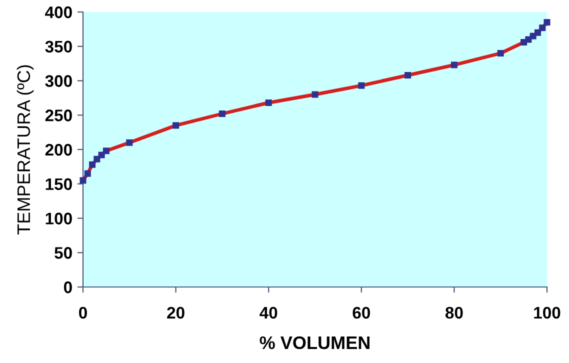 This screenshot has height=363, width=569. I want to click on x-tick-label: 100, so click(547, 312).